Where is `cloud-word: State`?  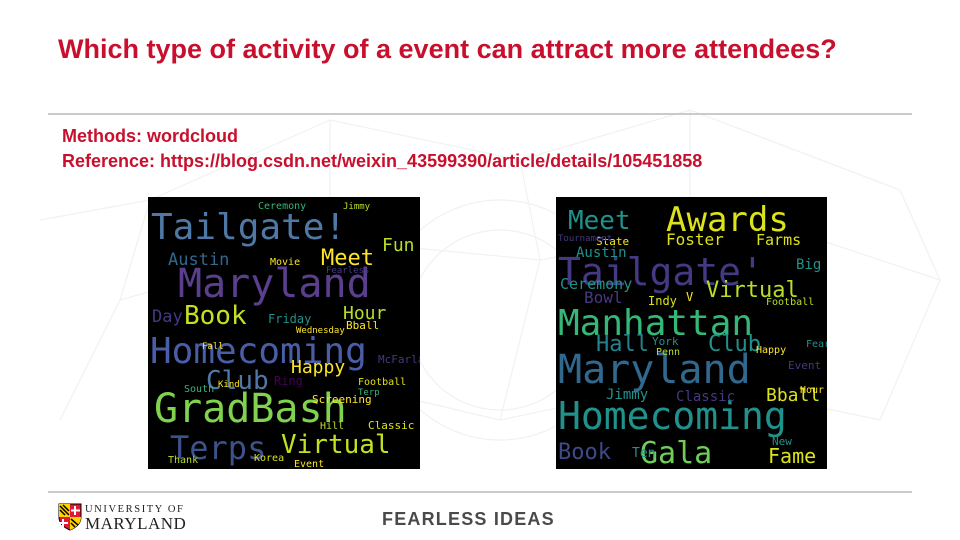
cloud-word: State is located at coordinates (612, 241).